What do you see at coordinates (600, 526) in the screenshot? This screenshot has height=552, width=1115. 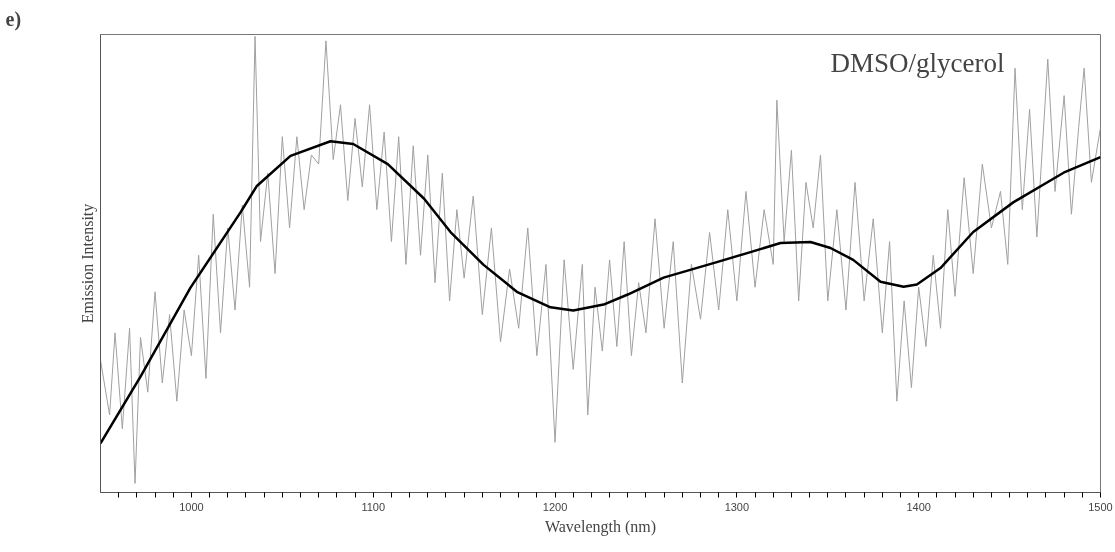 I see `x-axis-title: Wavelength (nm)` at bounding box center [600, 526].